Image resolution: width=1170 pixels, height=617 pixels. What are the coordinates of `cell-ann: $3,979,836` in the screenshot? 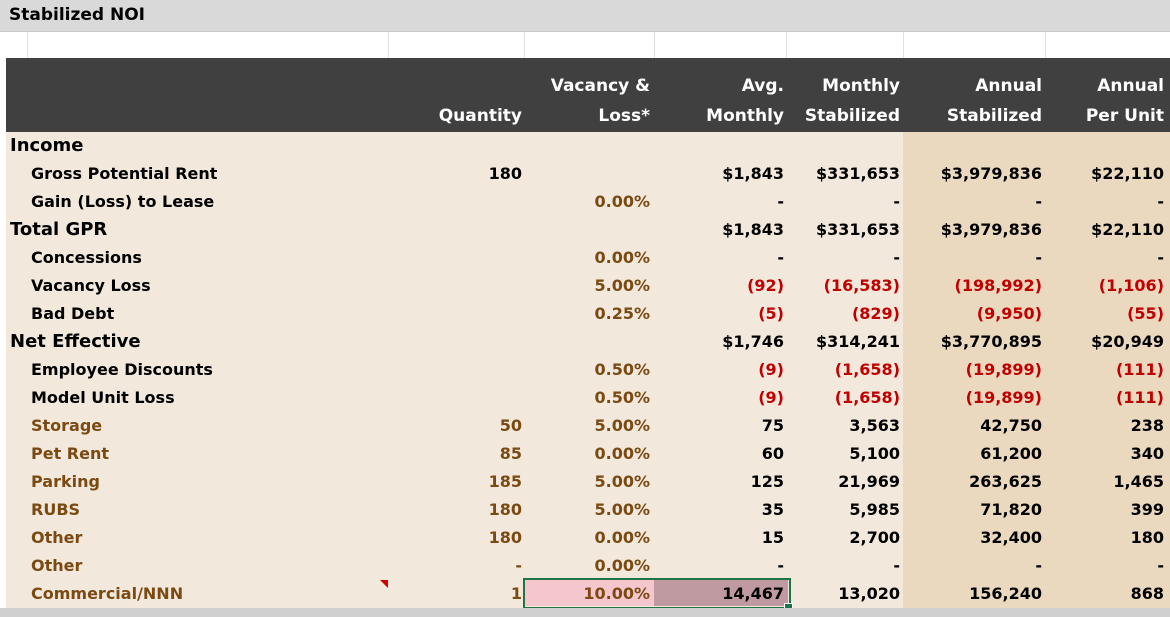 It's located at (991, 229).